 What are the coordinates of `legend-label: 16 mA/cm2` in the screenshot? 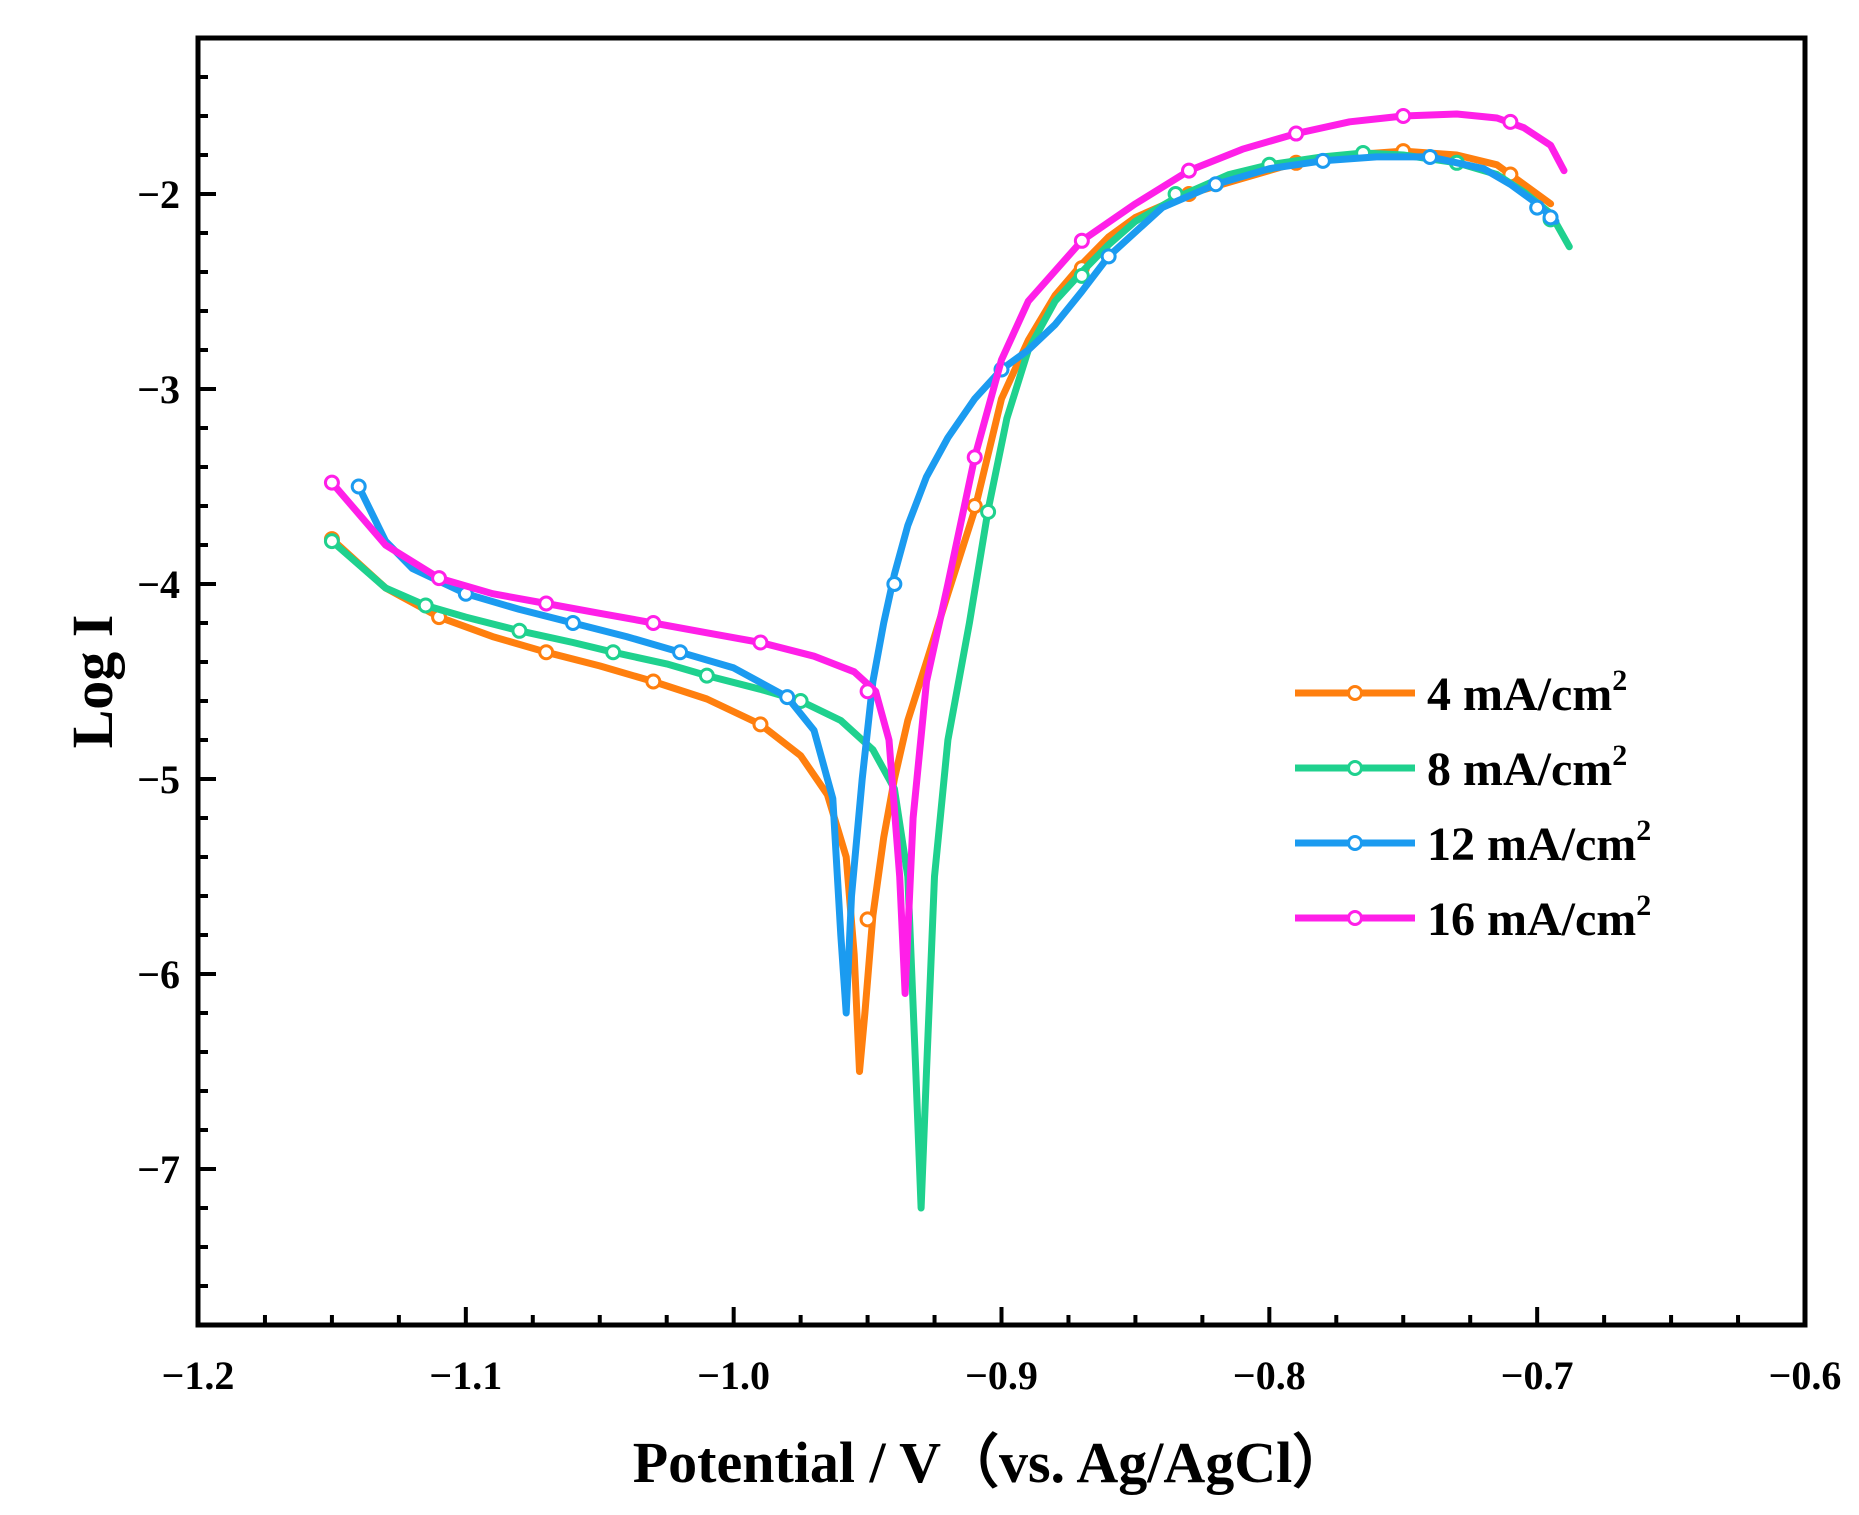 It's located at (1539, 917).